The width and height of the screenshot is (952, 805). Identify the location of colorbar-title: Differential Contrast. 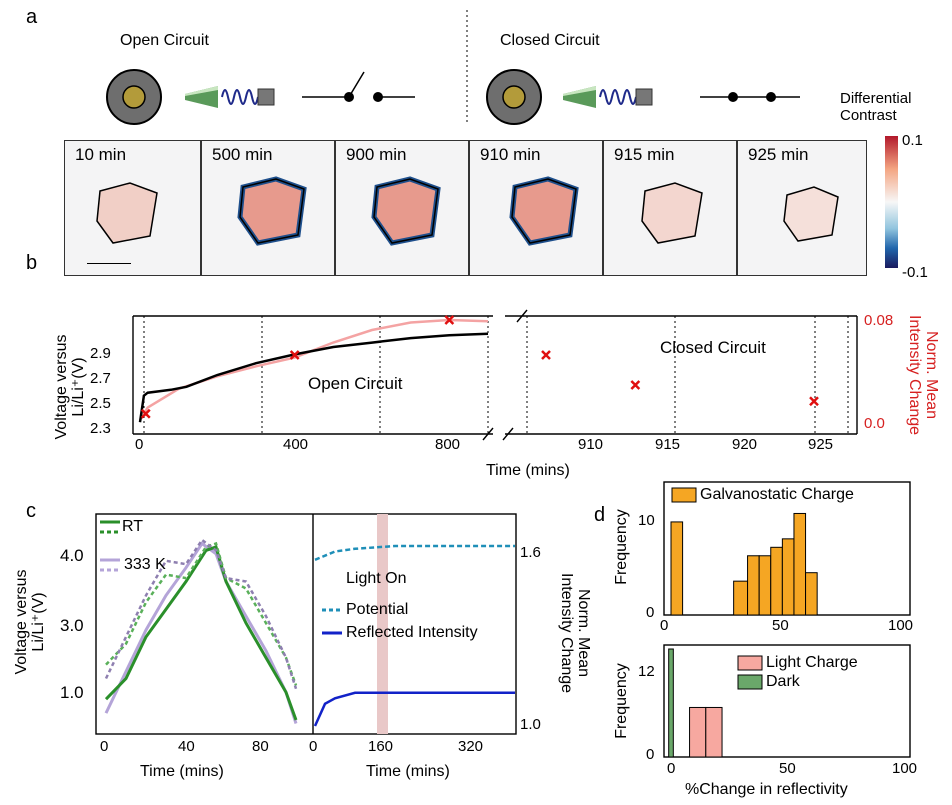
(876, 107).